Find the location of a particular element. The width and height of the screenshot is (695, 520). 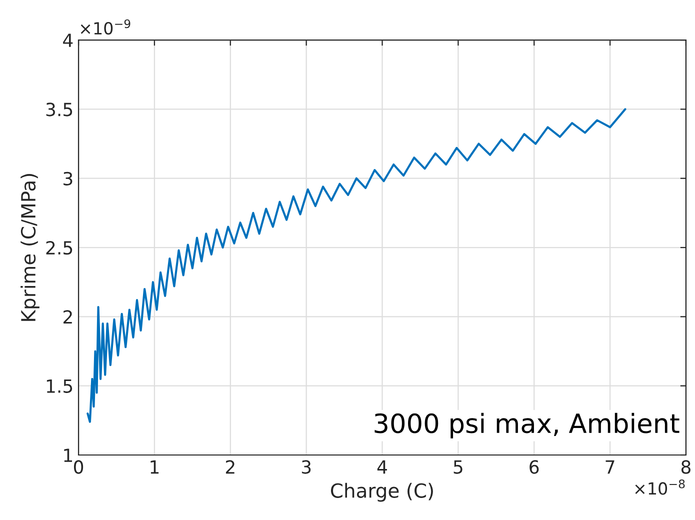

x-tick-label: 2 is located at coordinates (230, 467).